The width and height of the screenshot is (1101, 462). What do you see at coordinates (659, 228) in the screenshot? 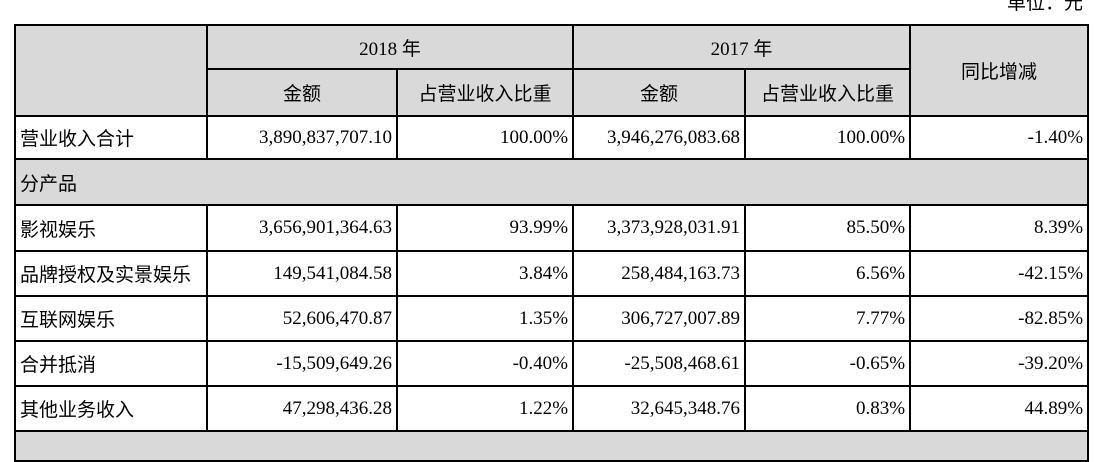
I see `amount-2017: 3,373,928,031.91` at bounding box center [659, 228].